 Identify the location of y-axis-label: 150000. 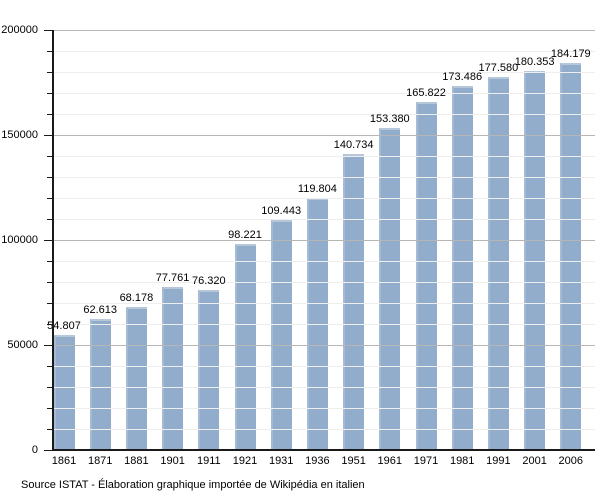
(19, 135).